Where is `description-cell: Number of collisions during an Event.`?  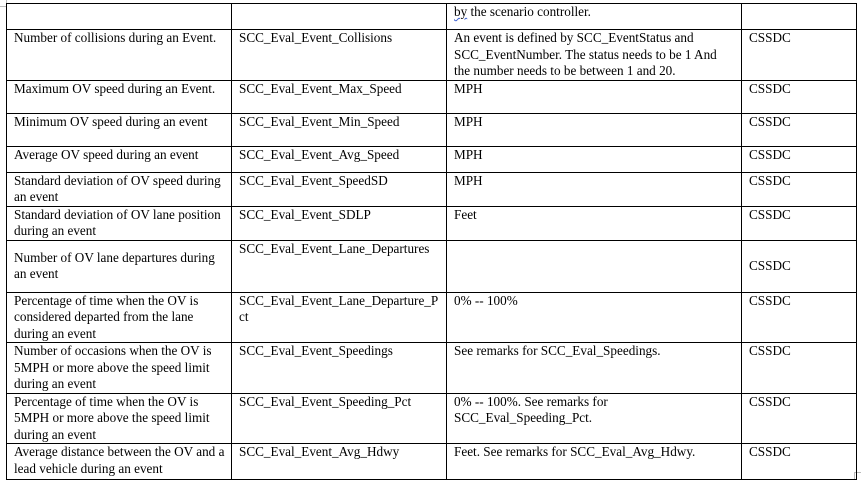 description-cell: Number of collisions during an Event. is located at coordinates (119, 55).